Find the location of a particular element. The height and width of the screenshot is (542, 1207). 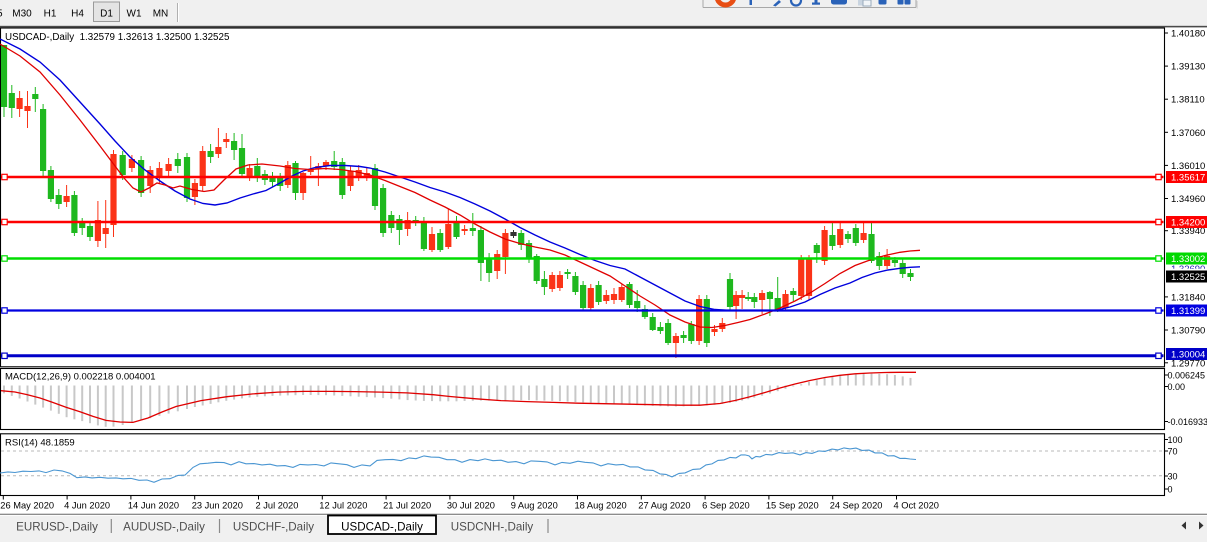

svg-text: USDCNH-,Daily is located at coordinates (492, 527).